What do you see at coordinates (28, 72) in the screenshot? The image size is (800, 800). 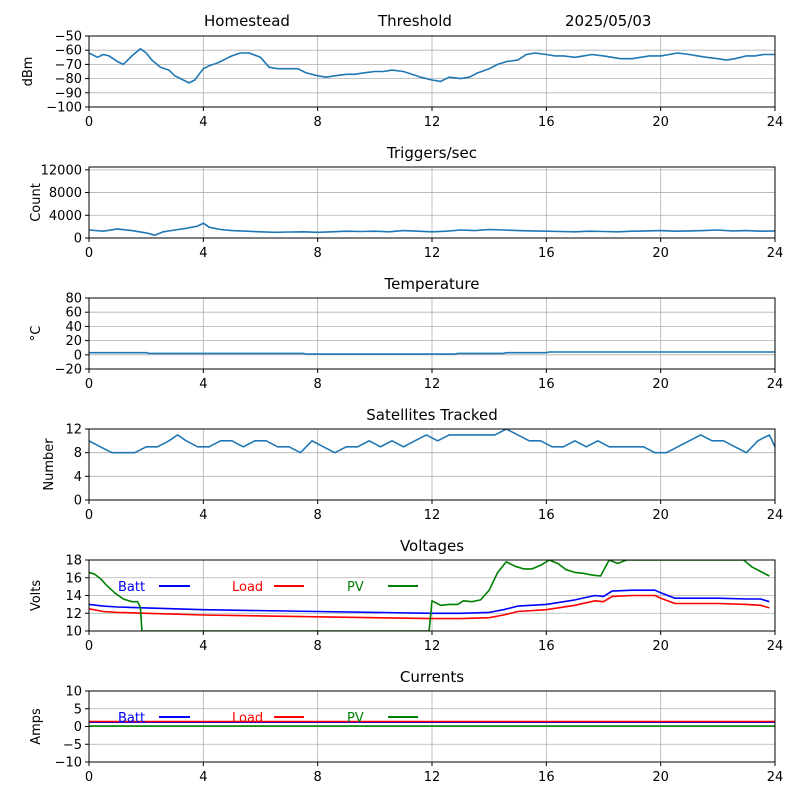 I see `axis-label-y: dBm` at bounding box center [28, 72].